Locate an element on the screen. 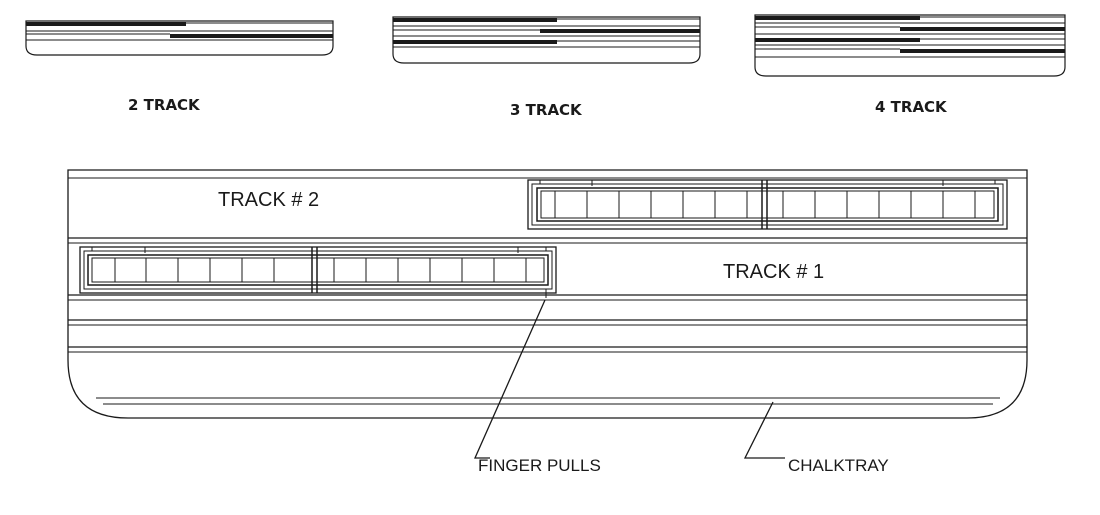 The height and width of the screenshot is (515, 1100). track-2-panel is located at coordinates (767, 204).